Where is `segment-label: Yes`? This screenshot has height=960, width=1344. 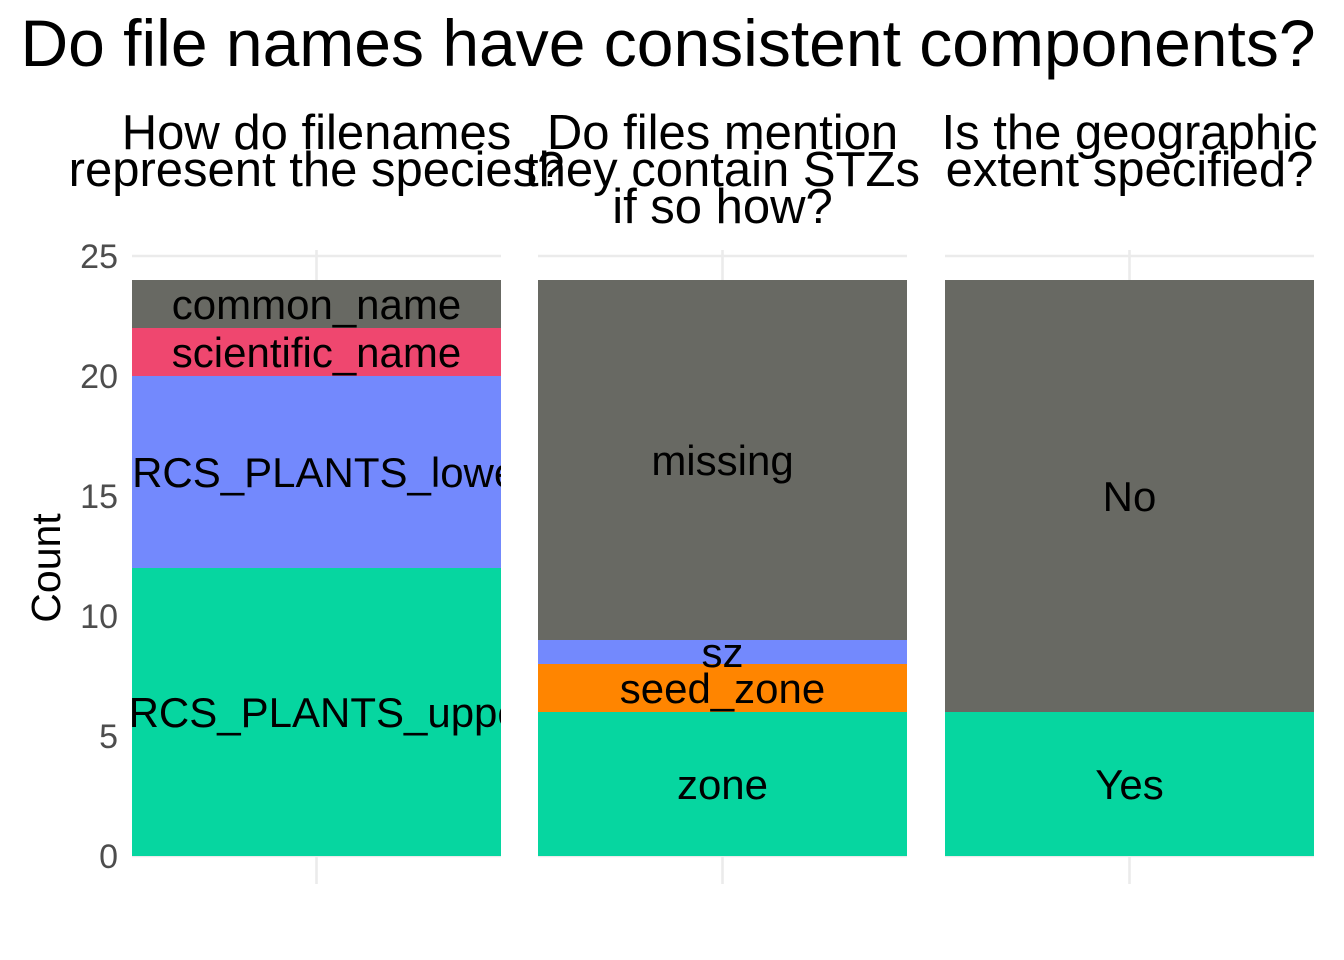 segment-label: Yes is located at coordinates (1129, 784).